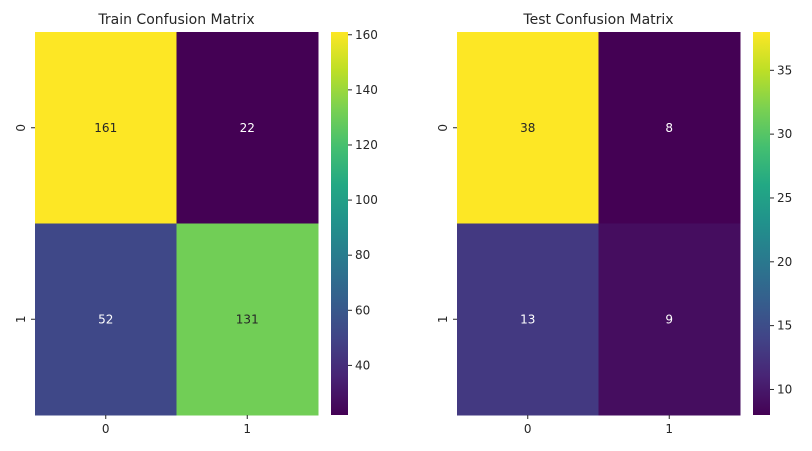 The height and width of the screenshot is (451, 812). What do you see at coordinates (784, 198) in the screenshot?
I see `colorbar-tick-label-3: 25` at bounding box center [784, 198].